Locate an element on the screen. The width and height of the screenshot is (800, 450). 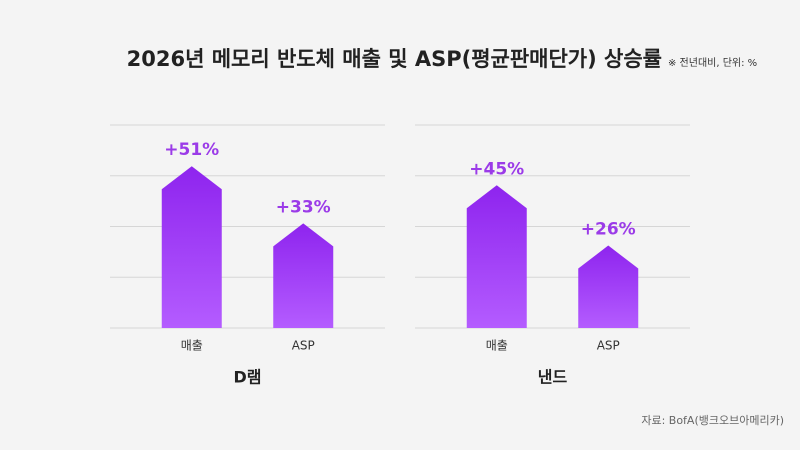
chart-title: 낸드 is located at coordinates (553, 377).